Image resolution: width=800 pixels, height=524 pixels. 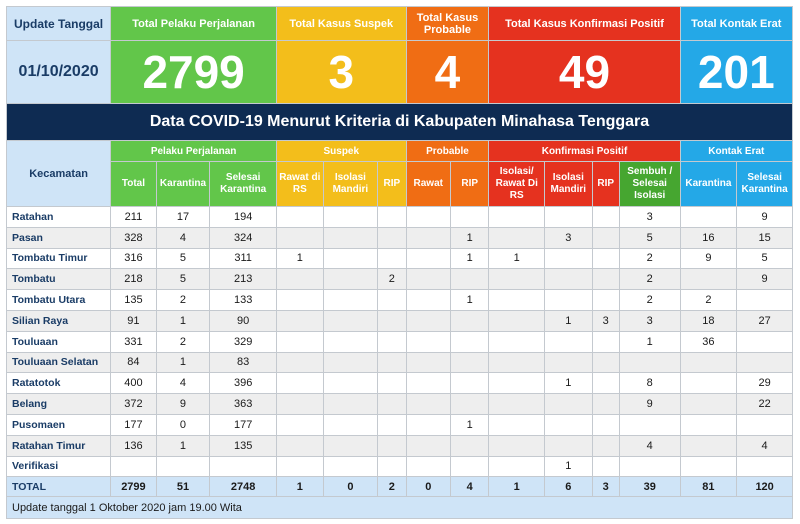 I want to click on kecamatan-name: Tombatu Timur, so click(x=58, y=258).